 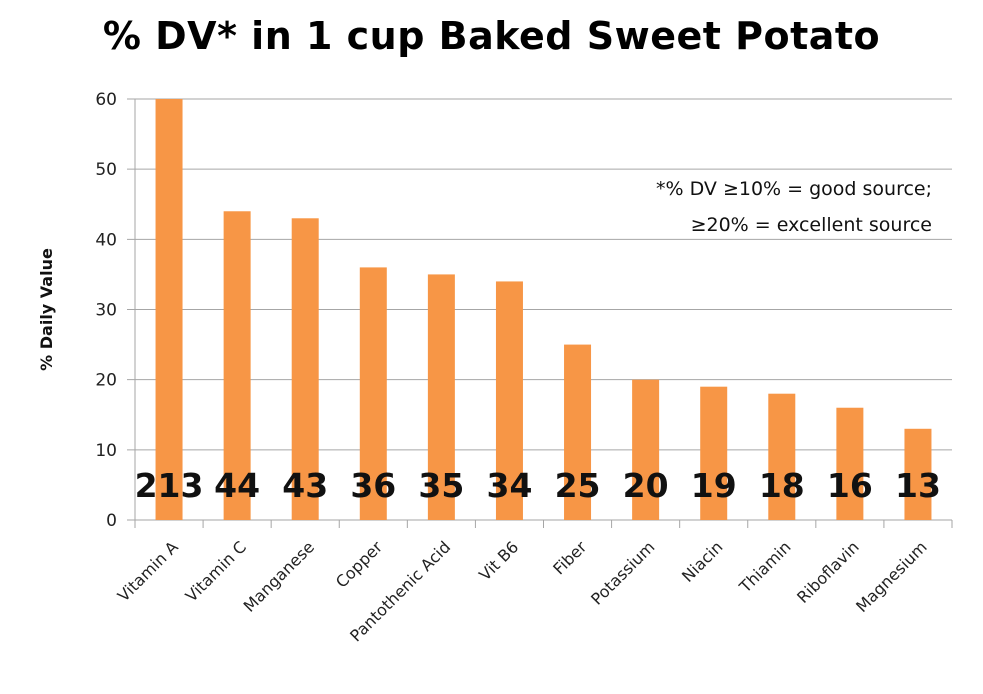 What do you see at coordinates (106, 451) in the screenshot?
I see `y-tick-label: 10` at bounding box center [106, 451].